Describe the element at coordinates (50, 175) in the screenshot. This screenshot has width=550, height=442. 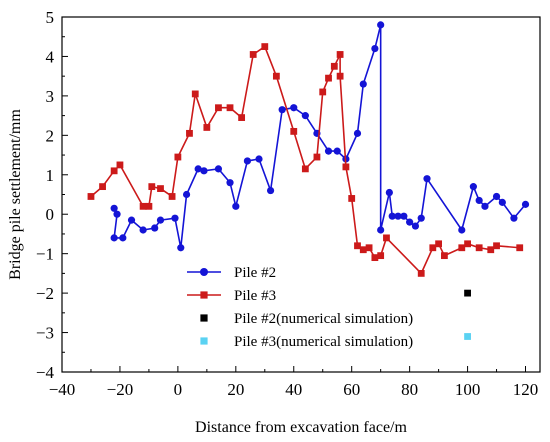
I see `y-tick-label: 1` at that location.